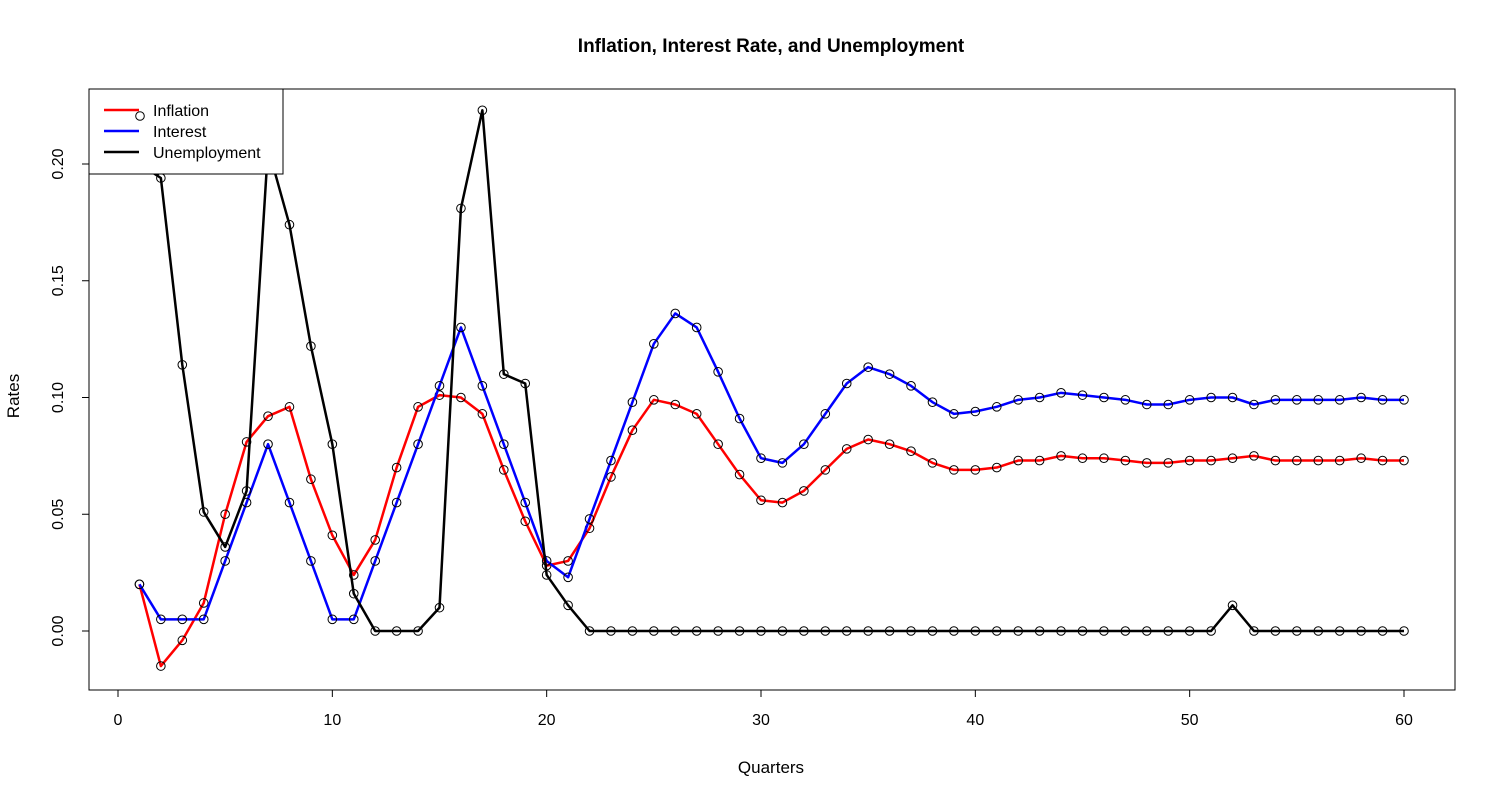  I want to click on x-tick-label: 60, so click(1404, 720).